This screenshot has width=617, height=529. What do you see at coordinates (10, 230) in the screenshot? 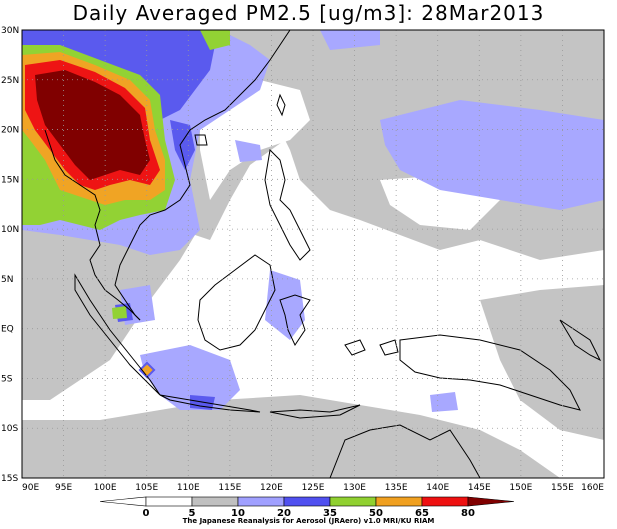
I see `lat-tick-label: 10N` at bounding box center [10, 230].